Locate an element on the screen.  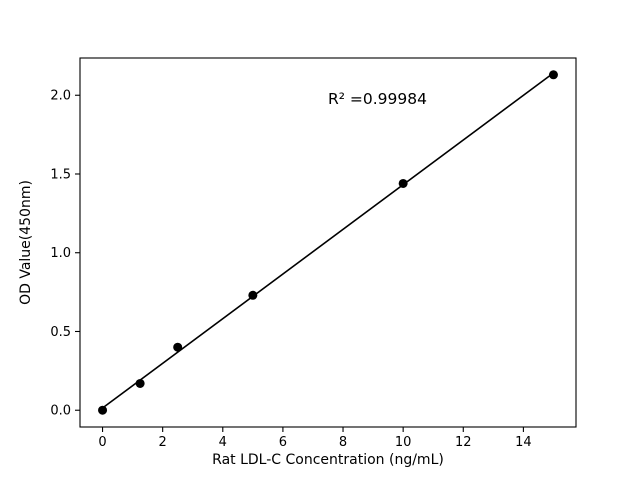
y-tick-label: 2.0 is located at coordinates (60, 96).